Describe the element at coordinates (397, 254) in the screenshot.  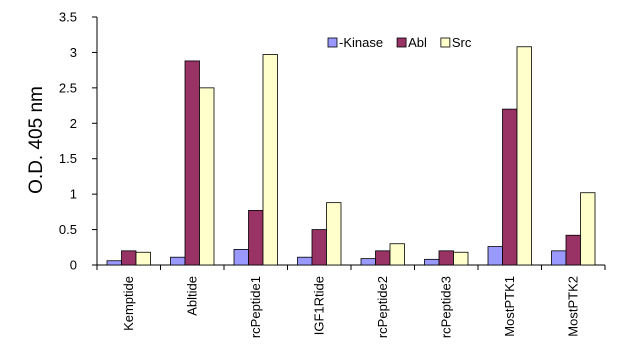
I see `bar-src-rcpeptide2` at that location.